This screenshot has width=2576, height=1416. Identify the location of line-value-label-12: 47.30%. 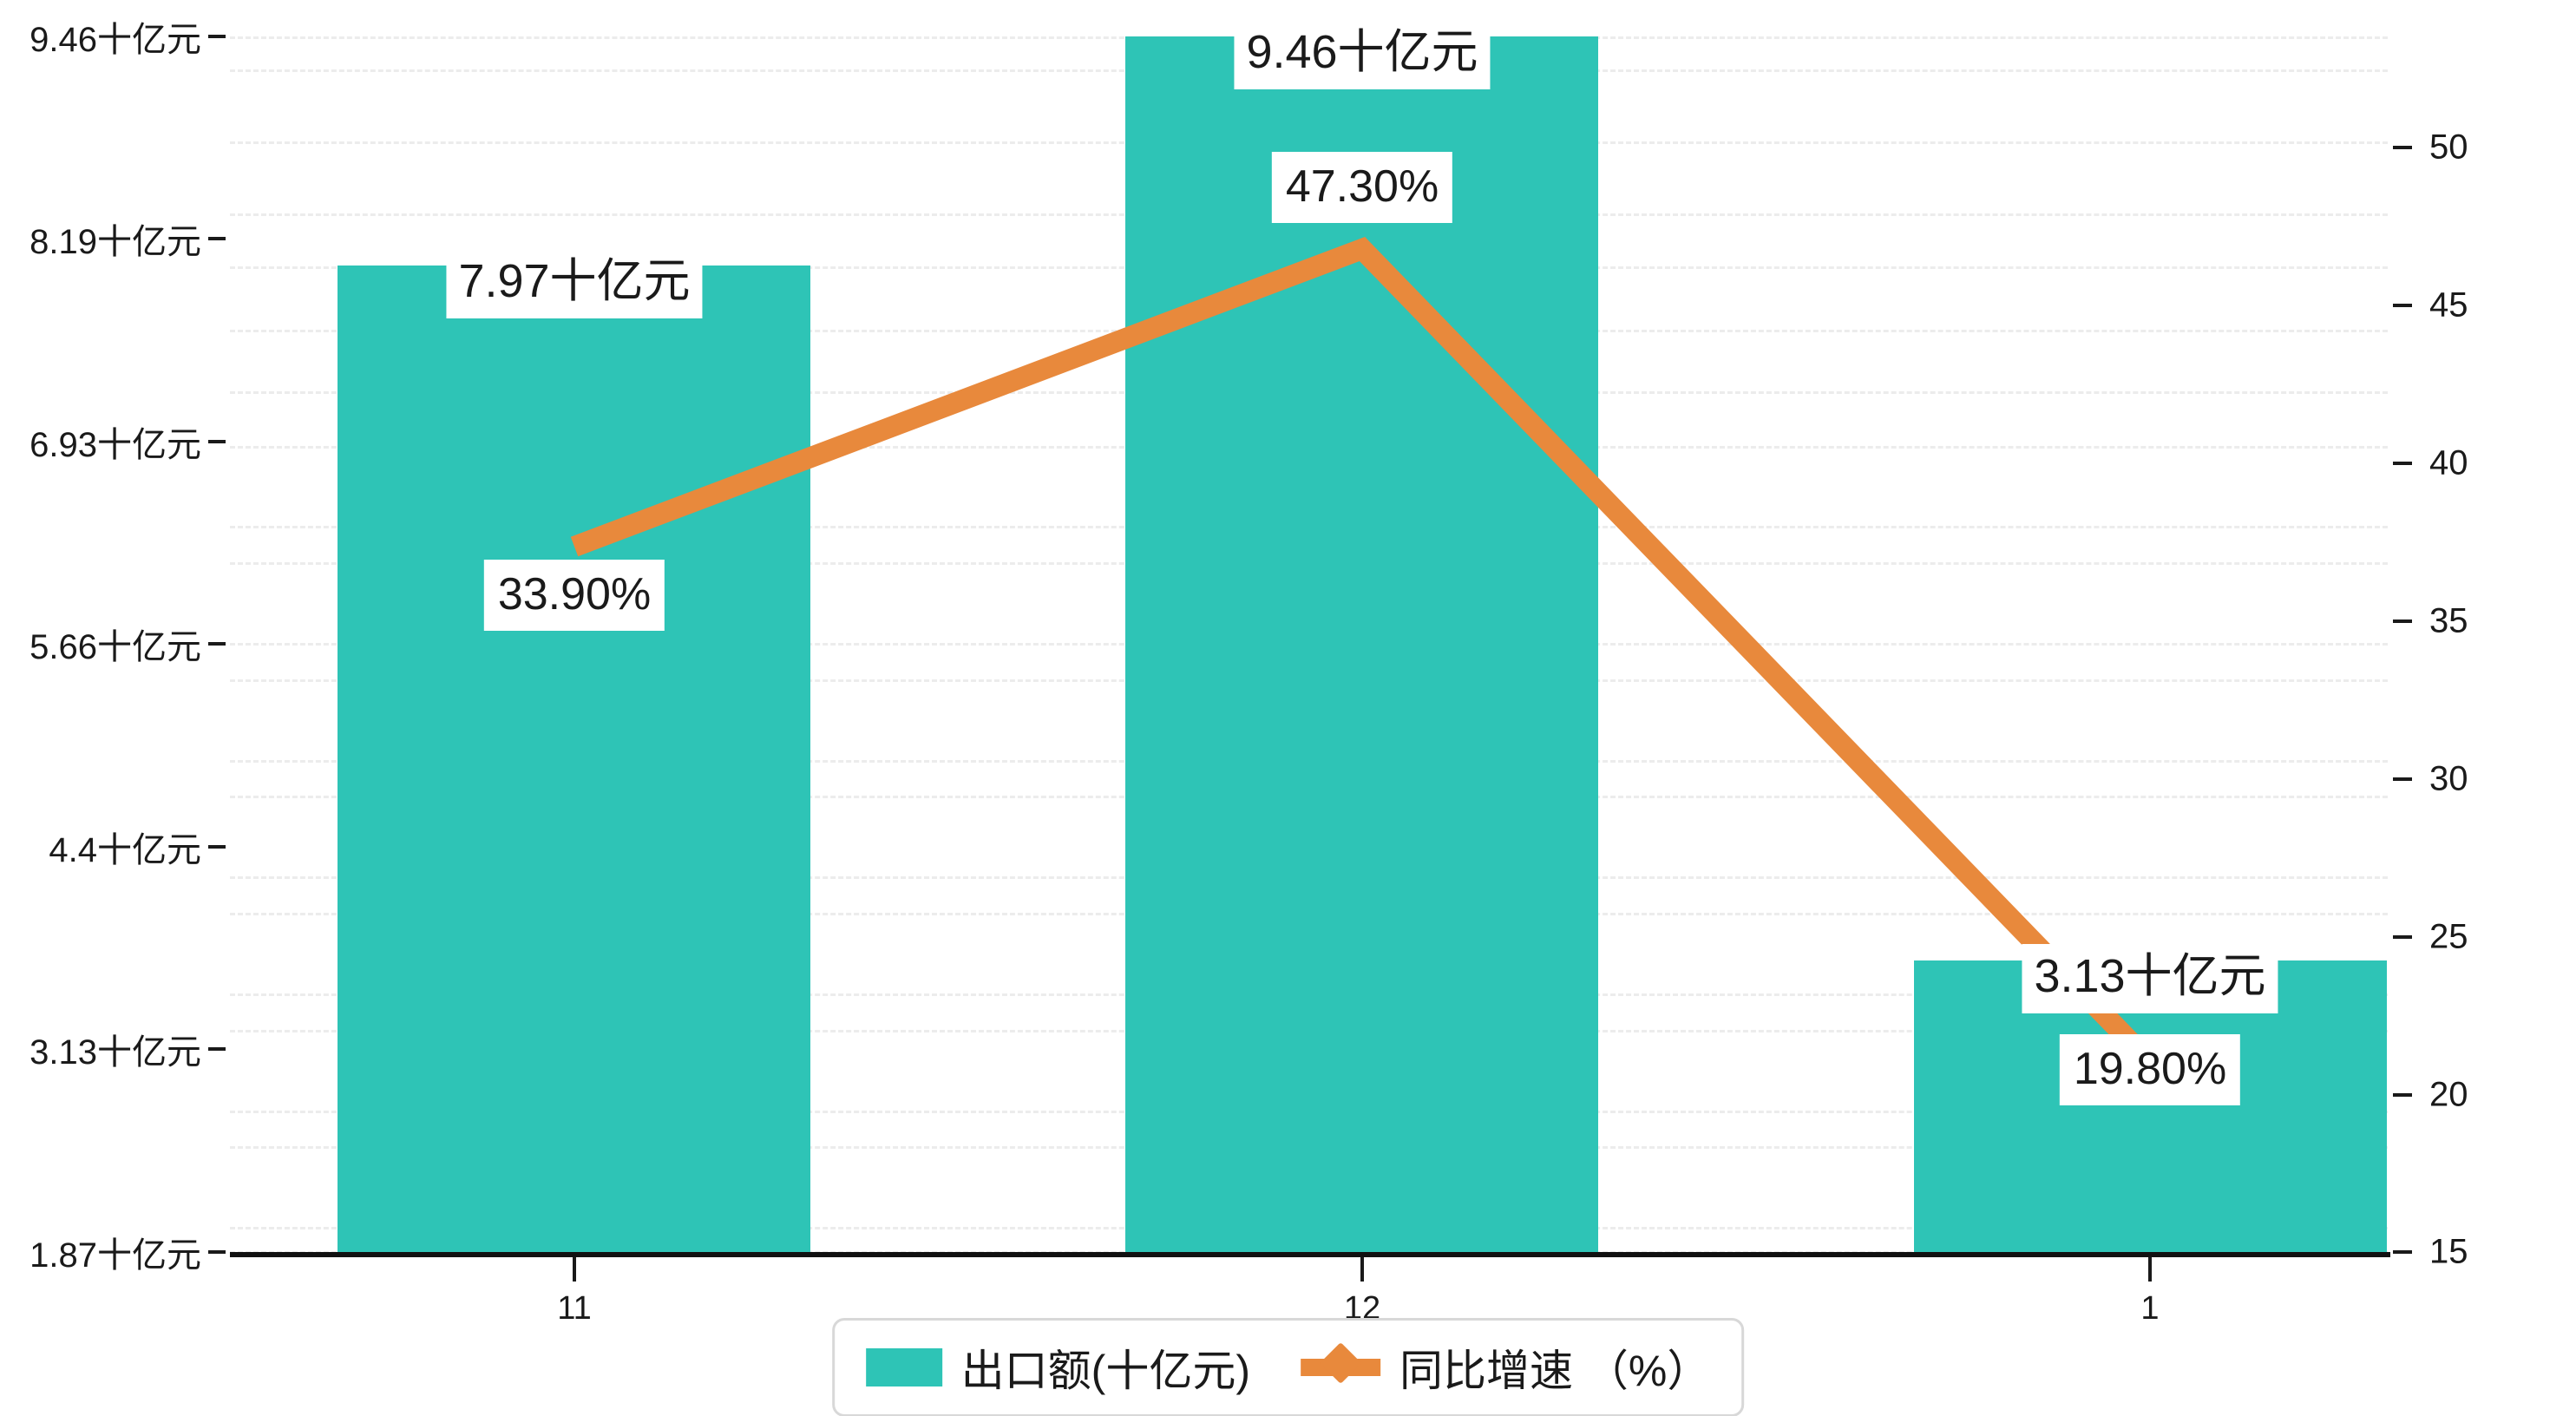
(1362, 188).